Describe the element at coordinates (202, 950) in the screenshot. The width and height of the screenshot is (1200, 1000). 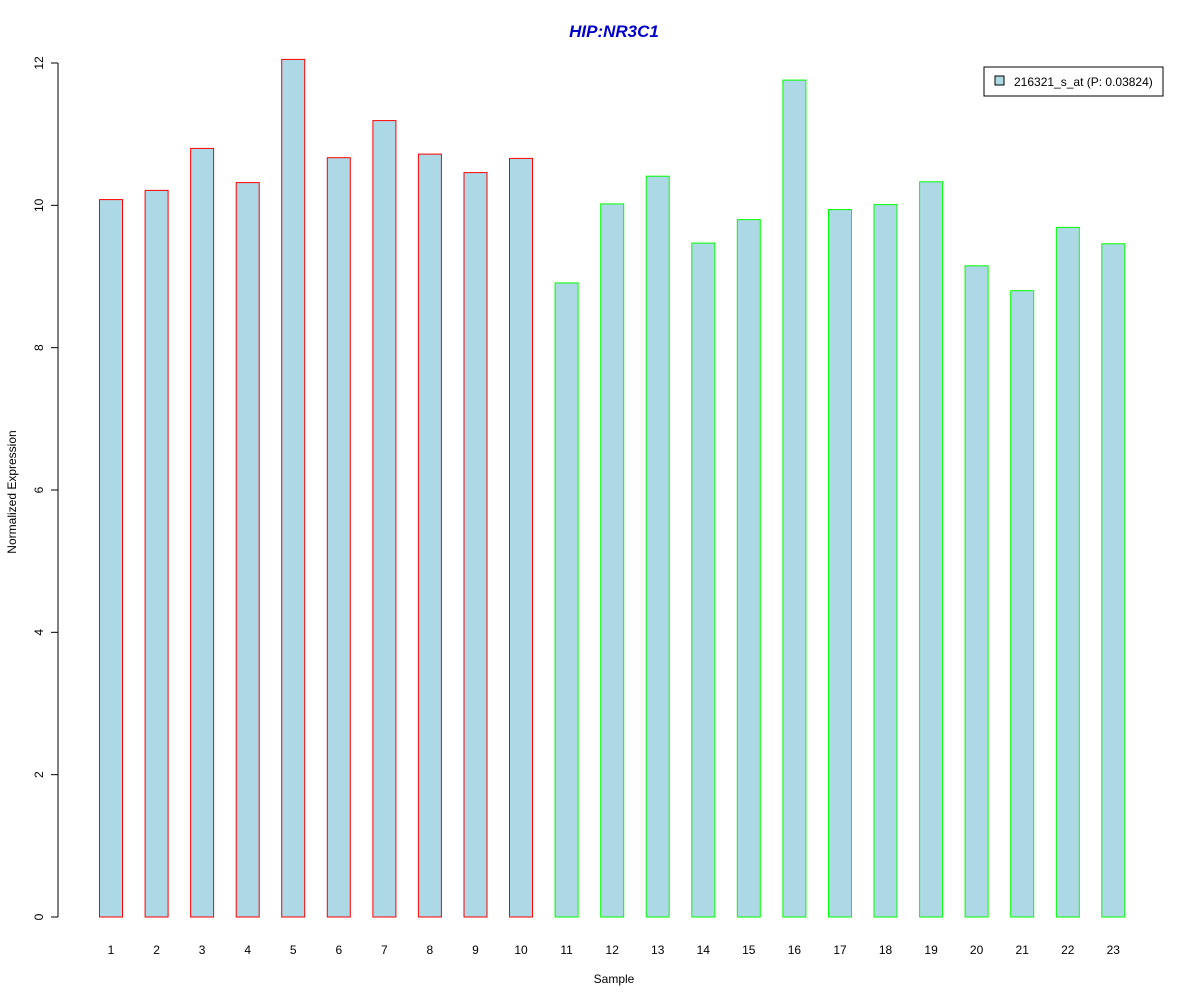
I see `x-tick-label: 3` at that location.